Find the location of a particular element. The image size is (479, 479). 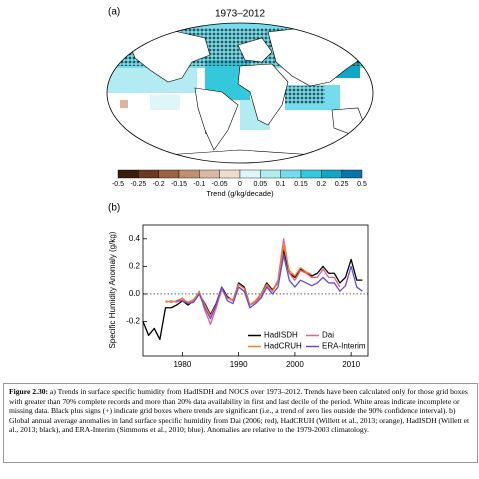

caption-label: Figure 2.30: is located at coordinates (29, 391).